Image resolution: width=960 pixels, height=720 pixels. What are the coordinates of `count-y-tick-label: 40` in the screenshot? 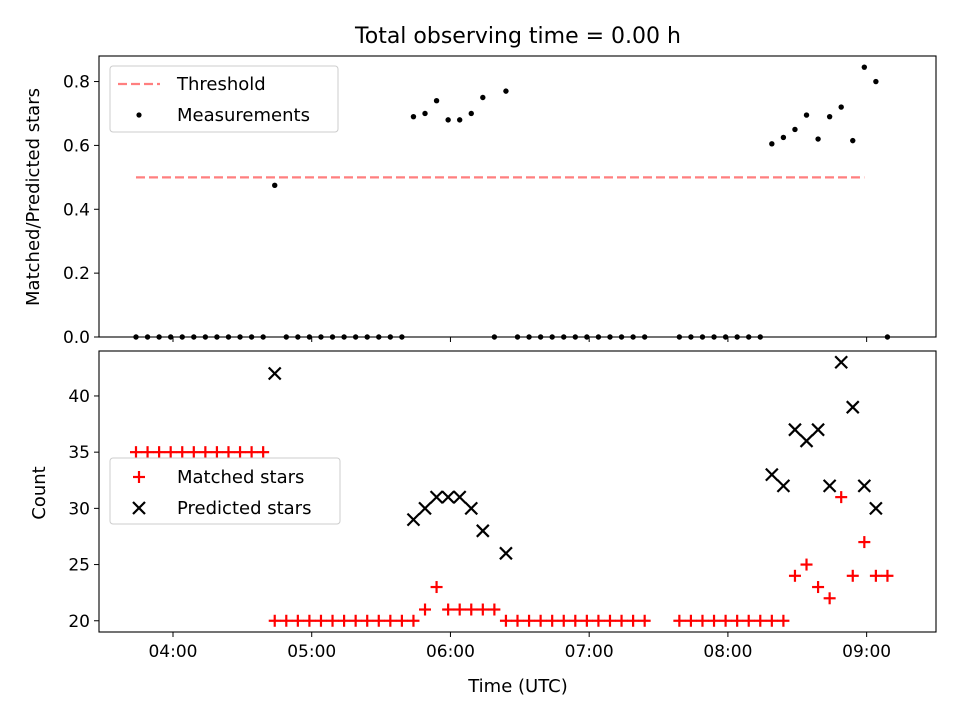 It's located at (79, 397).